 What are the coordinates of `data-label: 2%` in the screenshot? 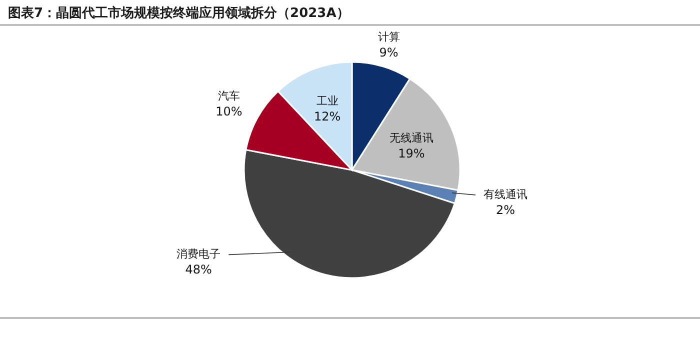 It's located at (506, 209).